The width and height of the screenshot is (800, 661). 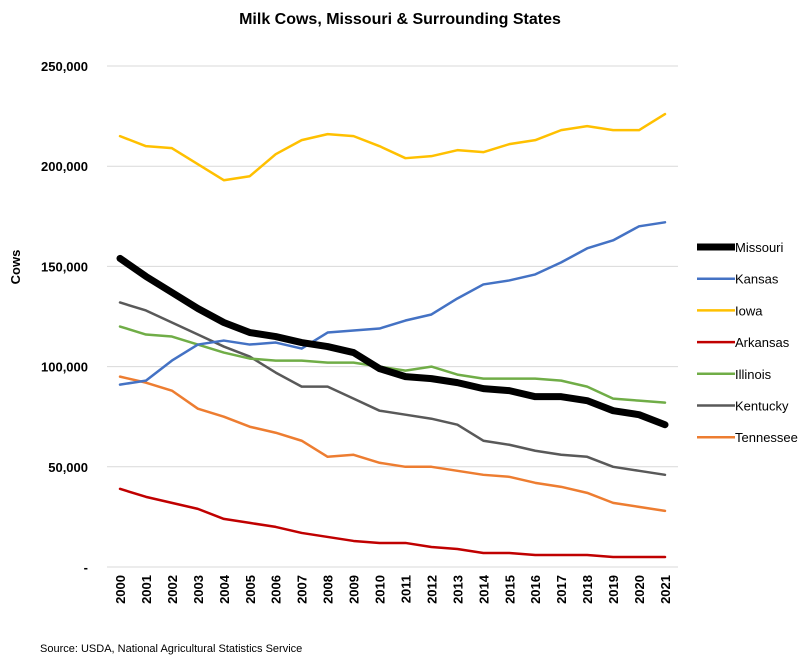 I want to click on x-tick-label: 2009, so click(x=354, y=589).